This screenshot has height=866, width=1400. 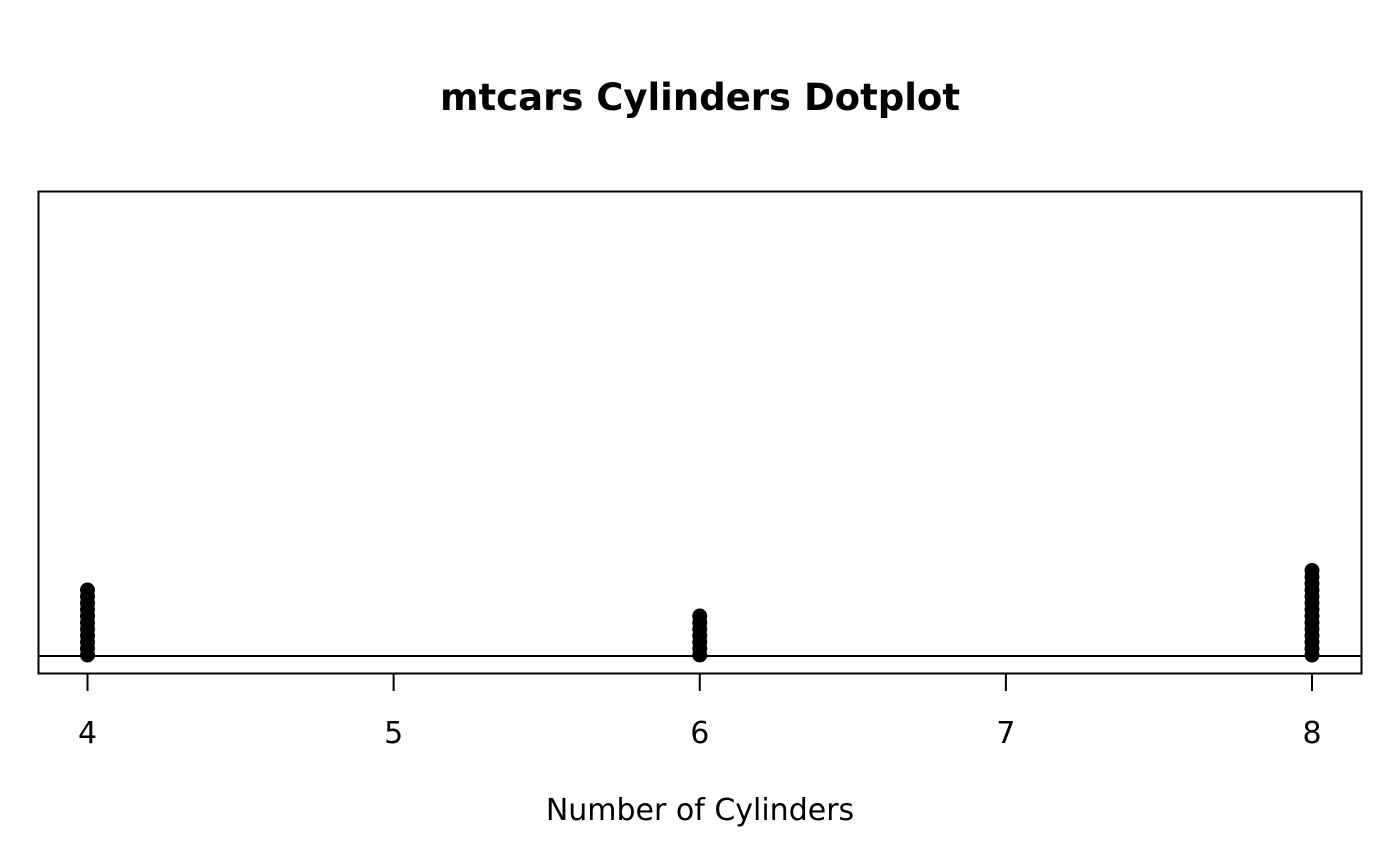 What do you see at coordinates (700, 810) in the screenshot?
I see `x-axis-label: Number of Cylinders` at bounding box center [700, 810].